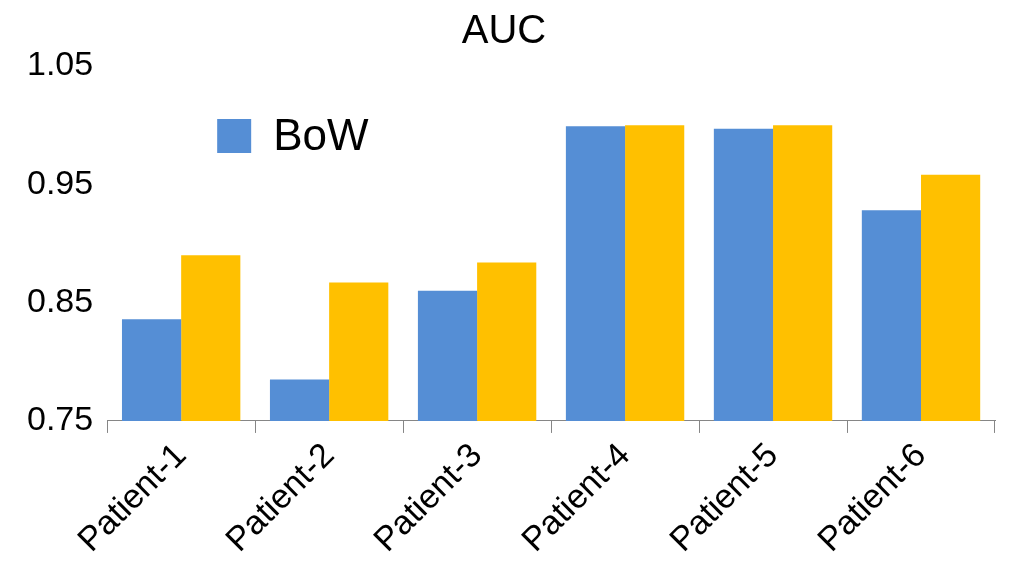  What do you see at coordinates (504, 29) in the screenshot?
I see `chart-title: AUC` at bounding box center [504, 29].